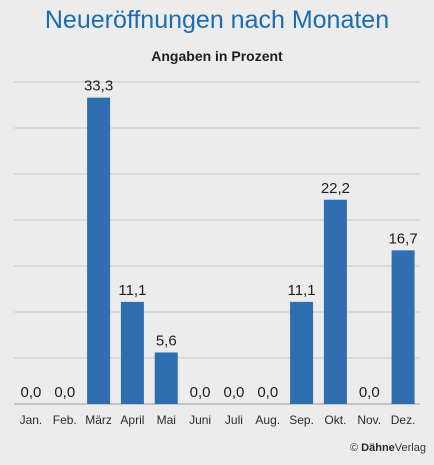  What do you see at coordinates (403, 420) in the screenshot?
I see `x-tick-label: Dez.` at bounding box center [403, 420].